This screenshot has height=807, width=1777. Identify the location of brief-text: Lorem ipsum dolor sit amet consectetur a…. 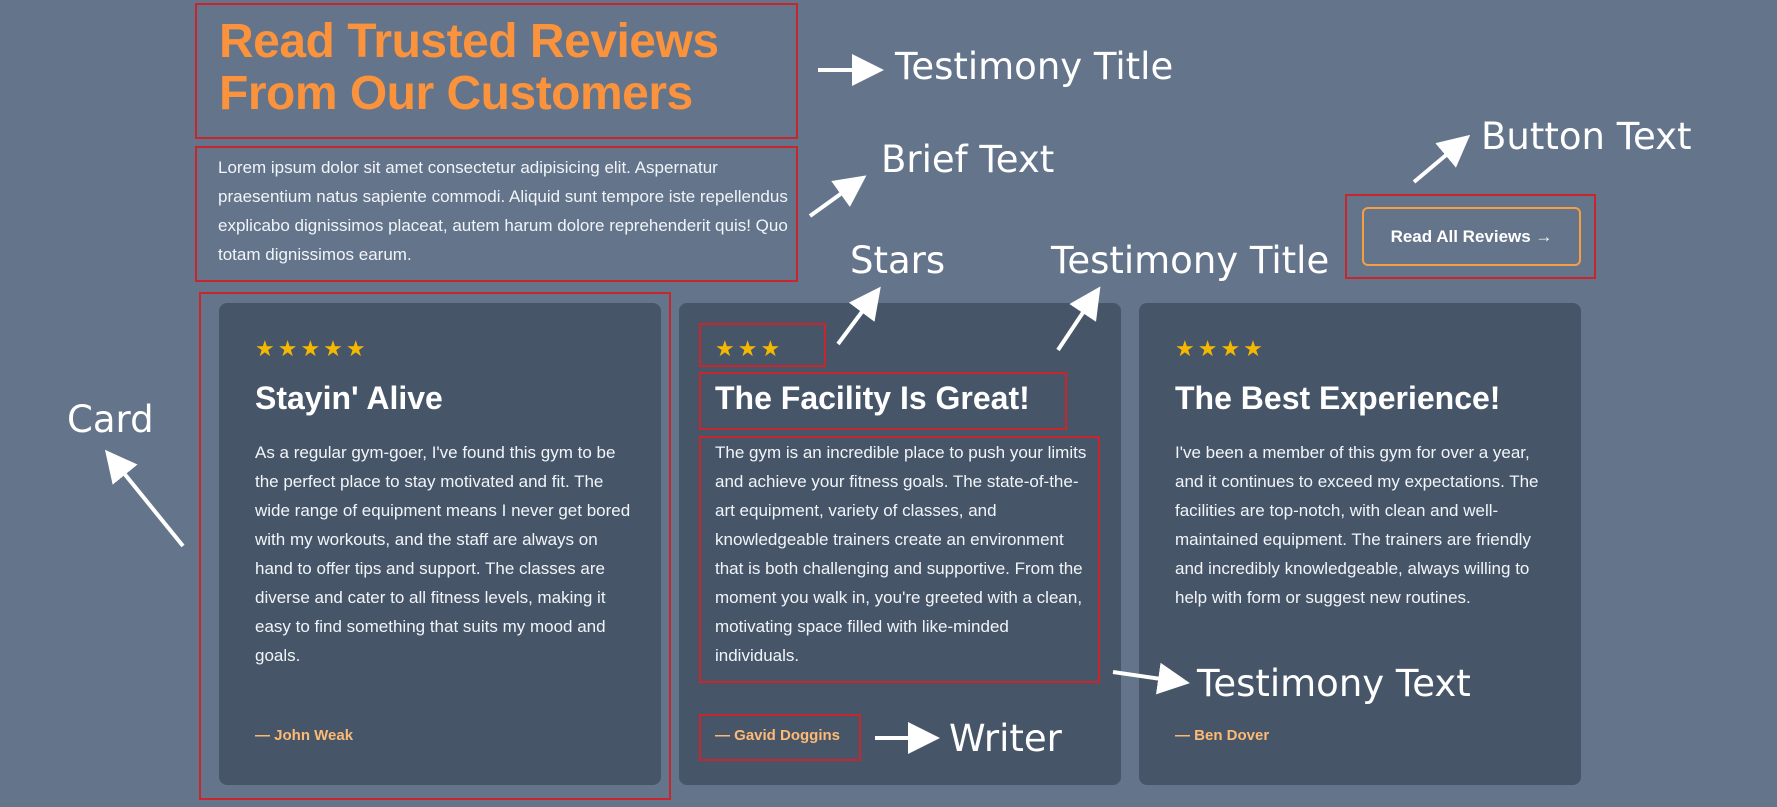
(503, 211).